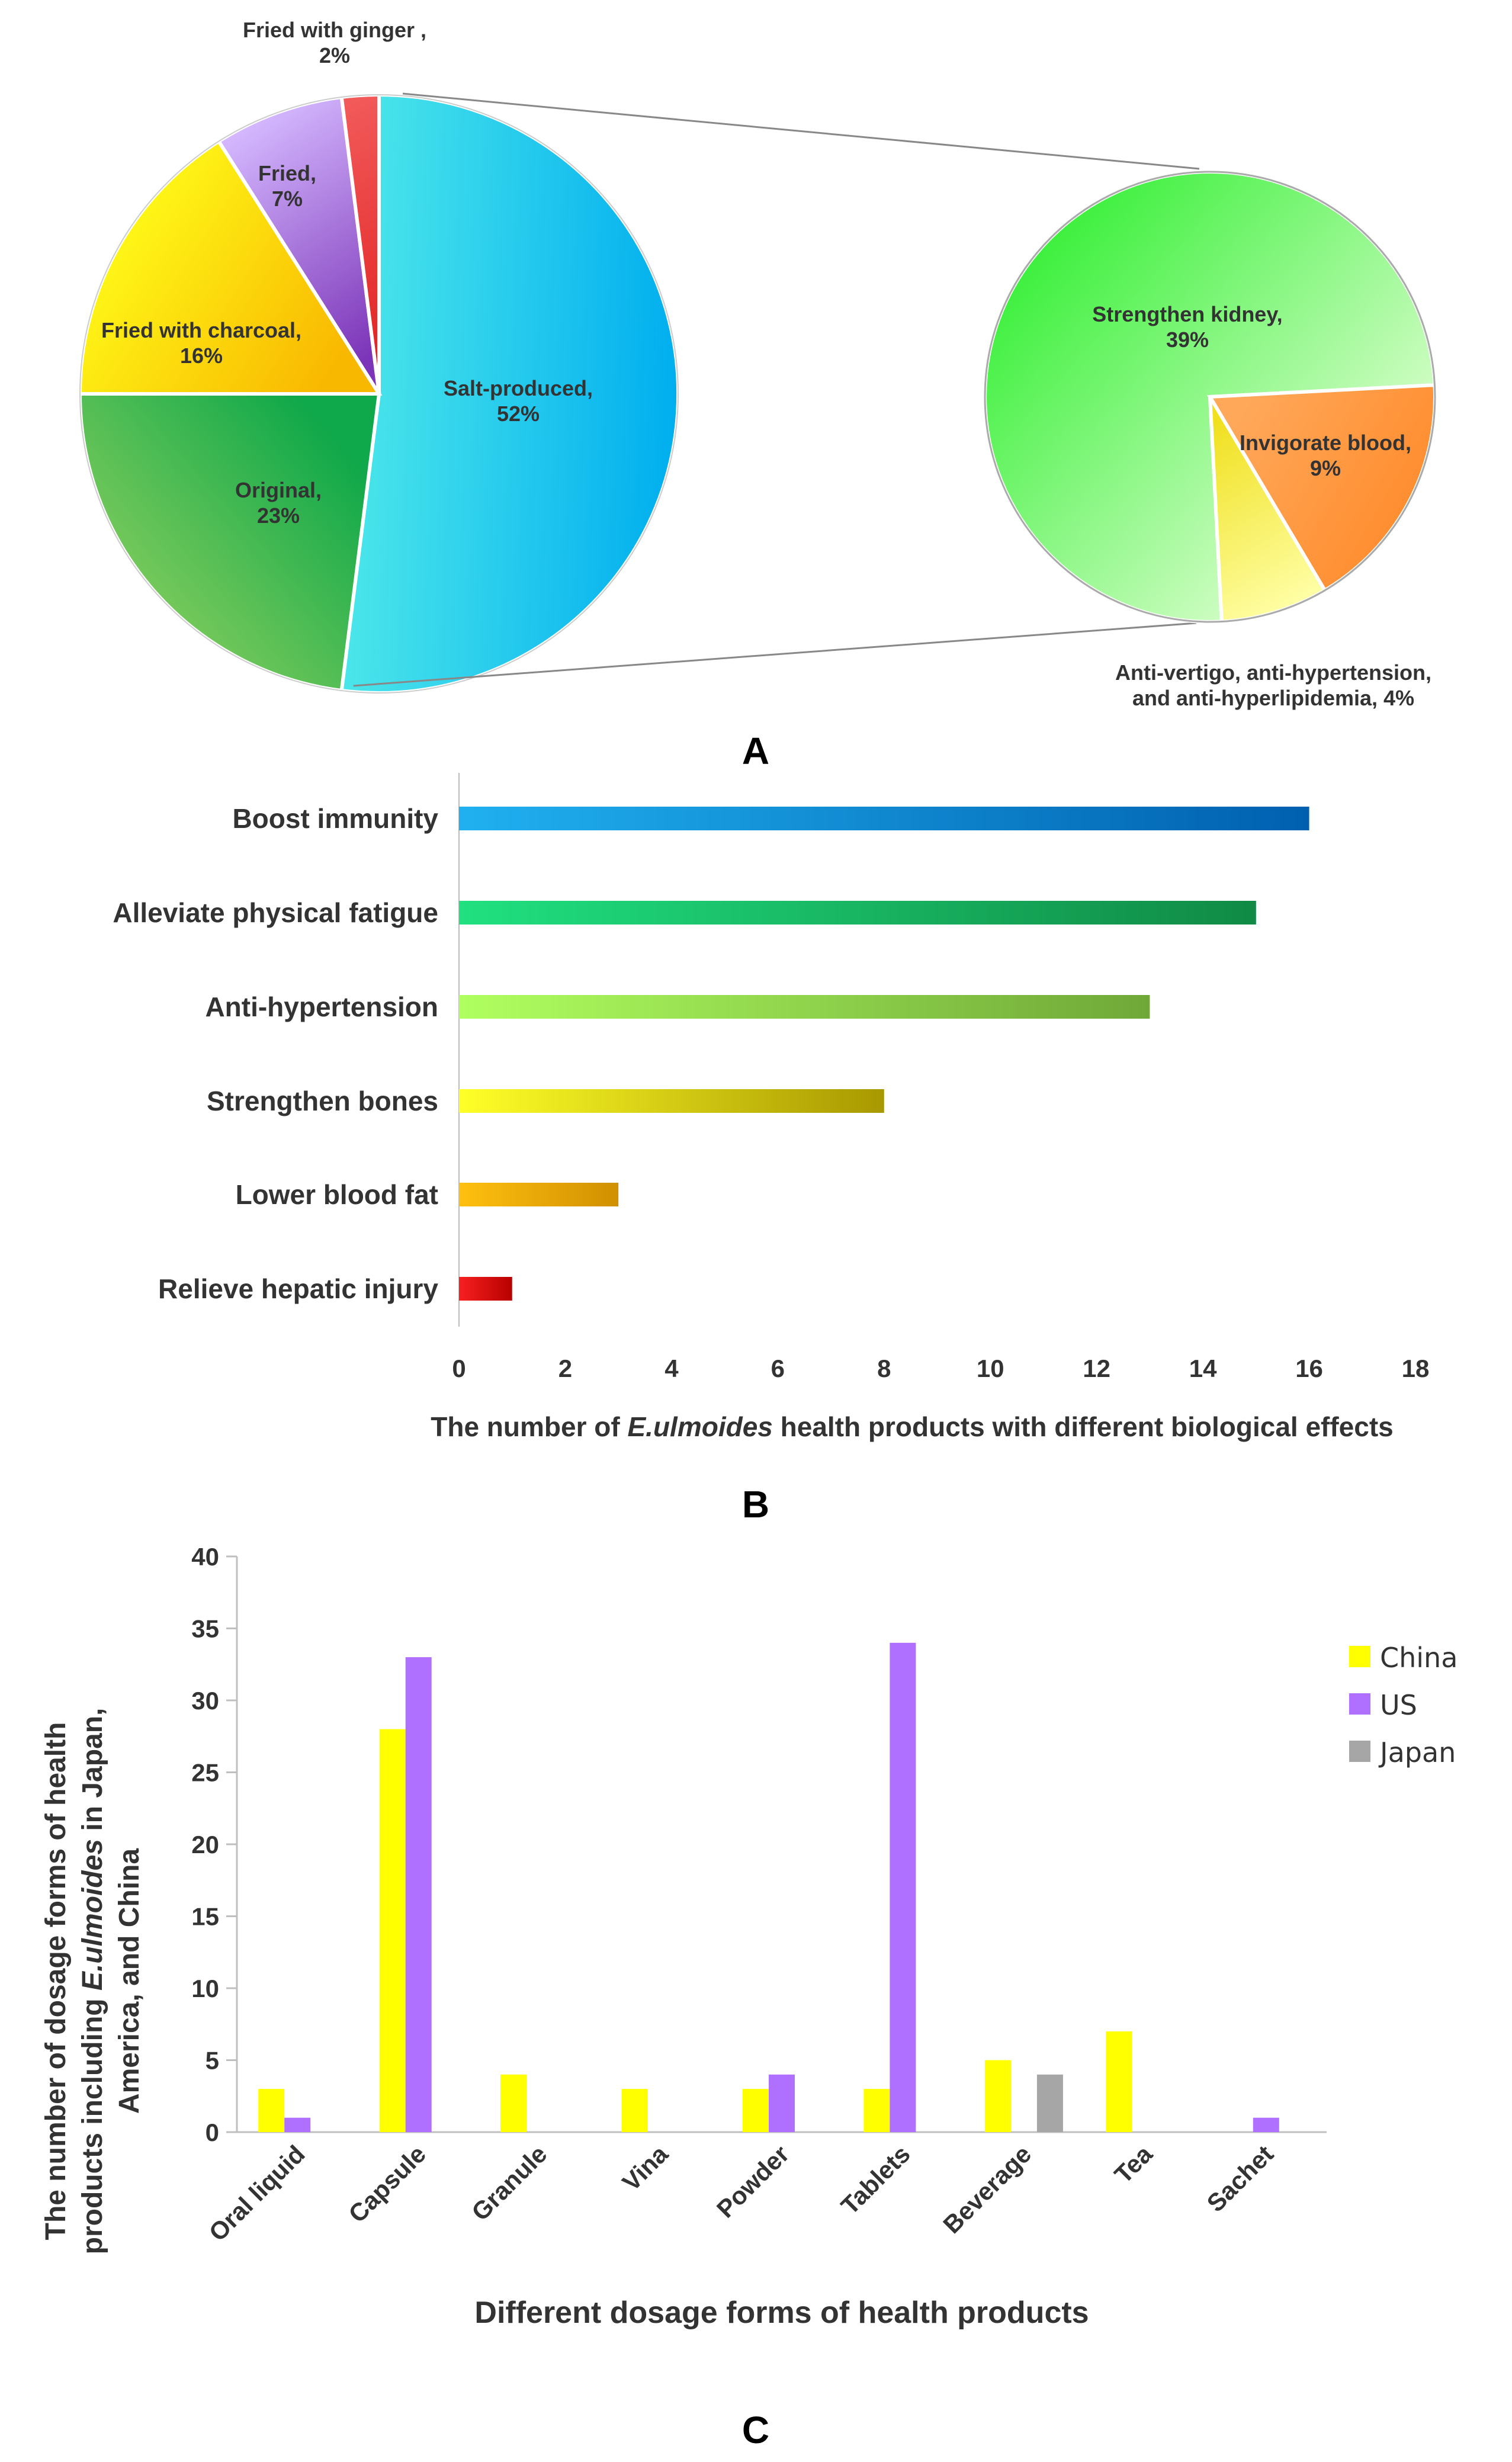 The image size is (1512, 2462). I want to click on dosage-y-tick-label: 5, so click(212, 2061).